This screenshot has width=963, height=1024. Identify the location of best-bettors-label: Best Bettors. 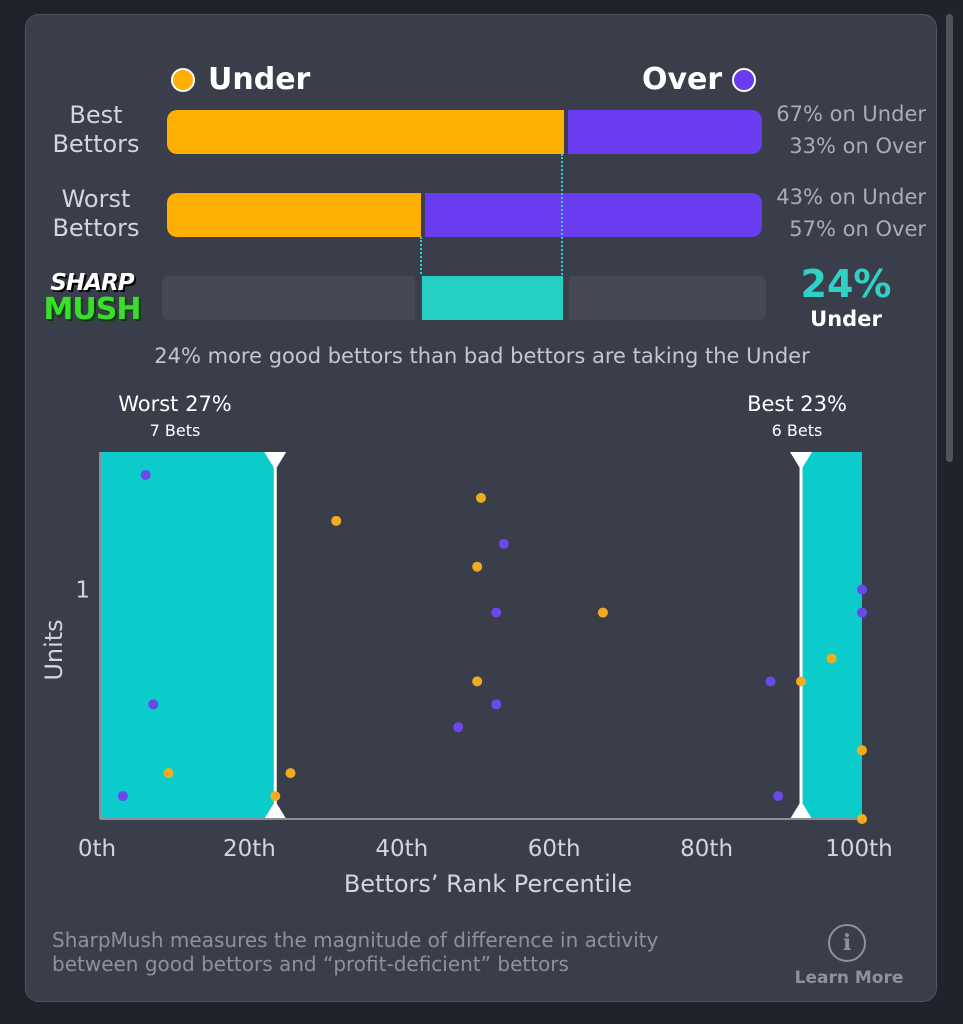
(96, 129).